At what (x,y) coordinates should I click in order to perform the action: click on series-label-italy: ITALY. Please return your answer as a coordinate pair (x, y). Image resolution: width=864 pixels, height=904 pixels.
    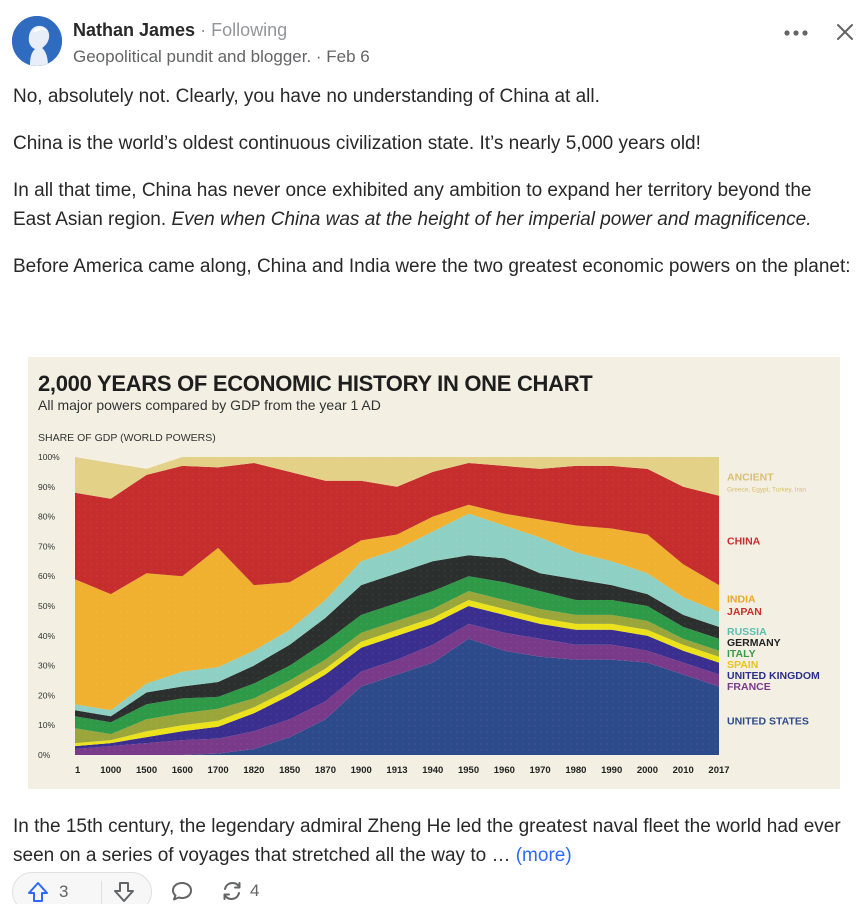
    Looking at the image, I should click on (741, 654).